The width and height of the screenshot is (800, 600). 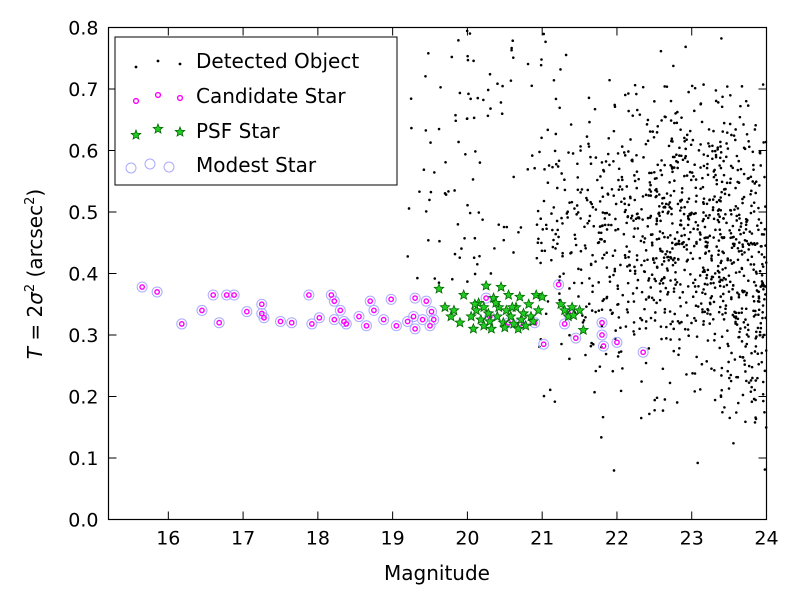 What do you see at coordinates (243, 539) in the screenshot?
I see `x-tick-label: 17` at bounding box center [243, 539].